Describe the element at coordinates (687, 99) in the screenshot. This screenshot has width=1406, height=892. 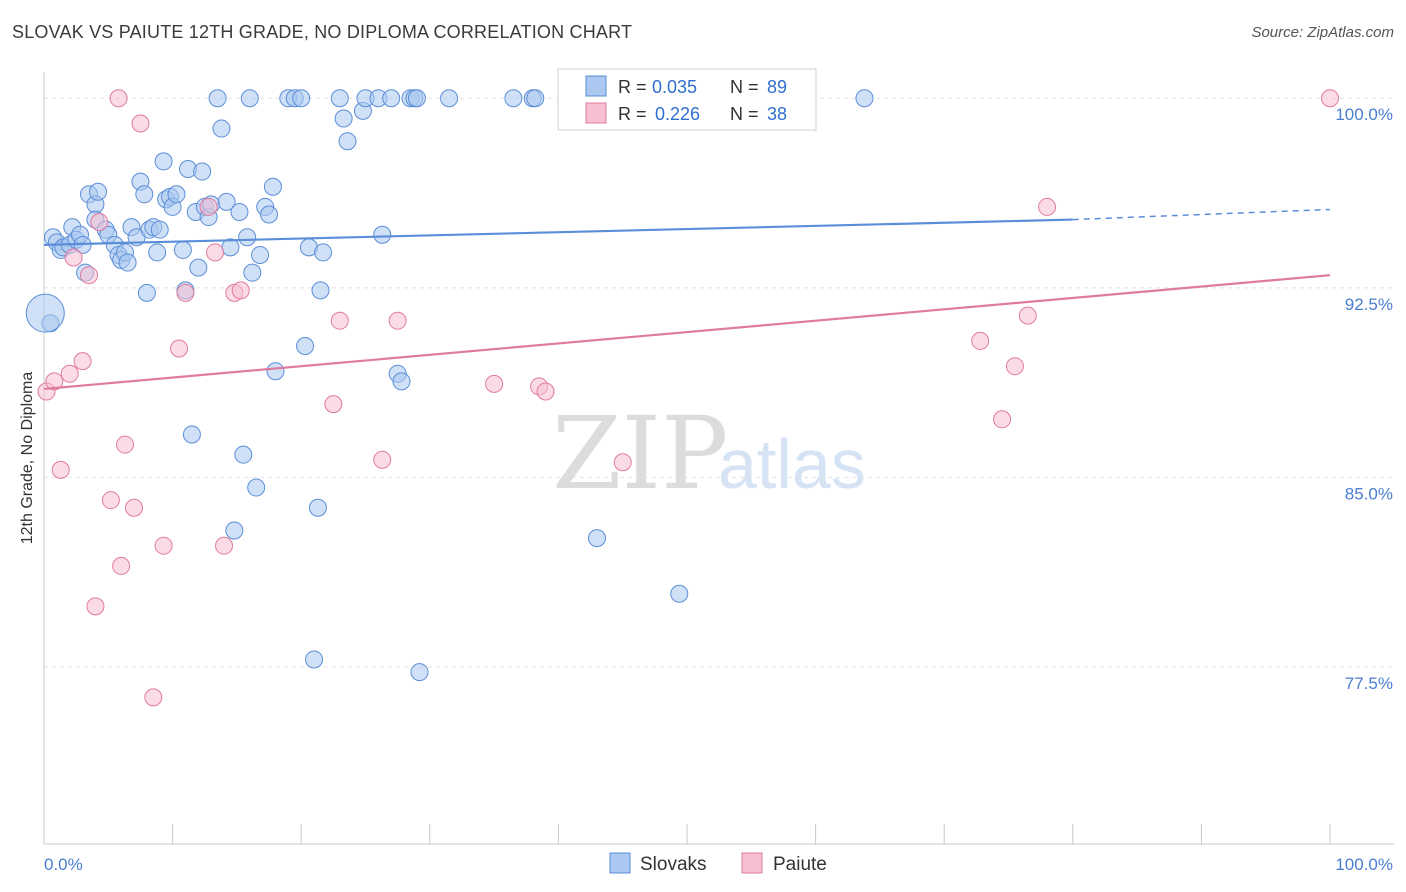
I see `legend-box: R = 0.035 N = 89 R = 0.226 N = 38` at that location.